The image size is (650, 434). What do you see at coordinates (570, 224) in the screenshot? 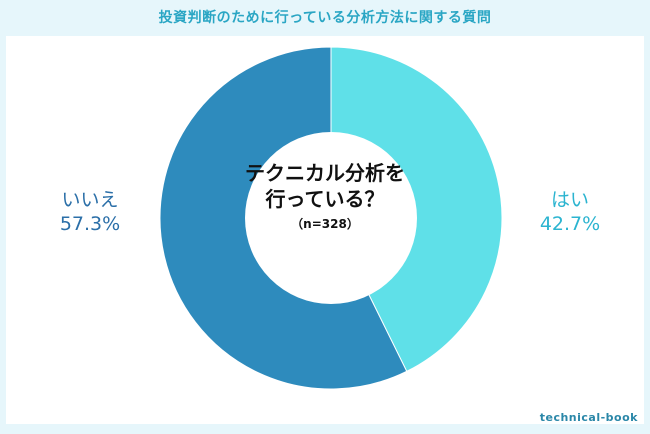
I see `label-yes-value: 42.7%` at bounding box center [570, 224].